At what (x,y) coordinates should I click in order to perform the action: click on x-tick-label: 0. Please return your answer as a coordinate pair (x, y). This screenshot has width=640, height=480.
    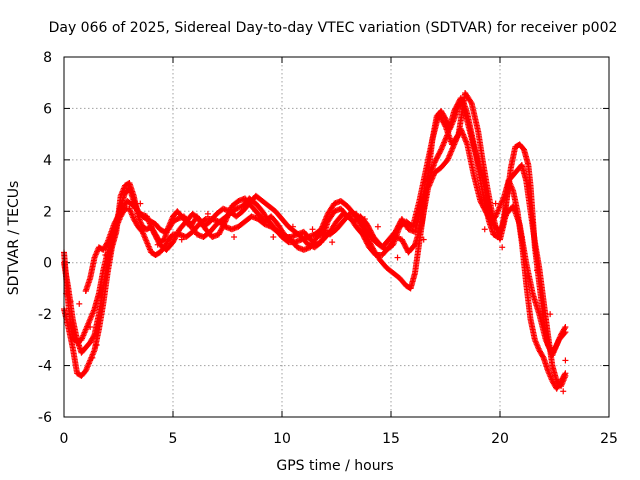
    Looking at the image, I should click on (64, 439).